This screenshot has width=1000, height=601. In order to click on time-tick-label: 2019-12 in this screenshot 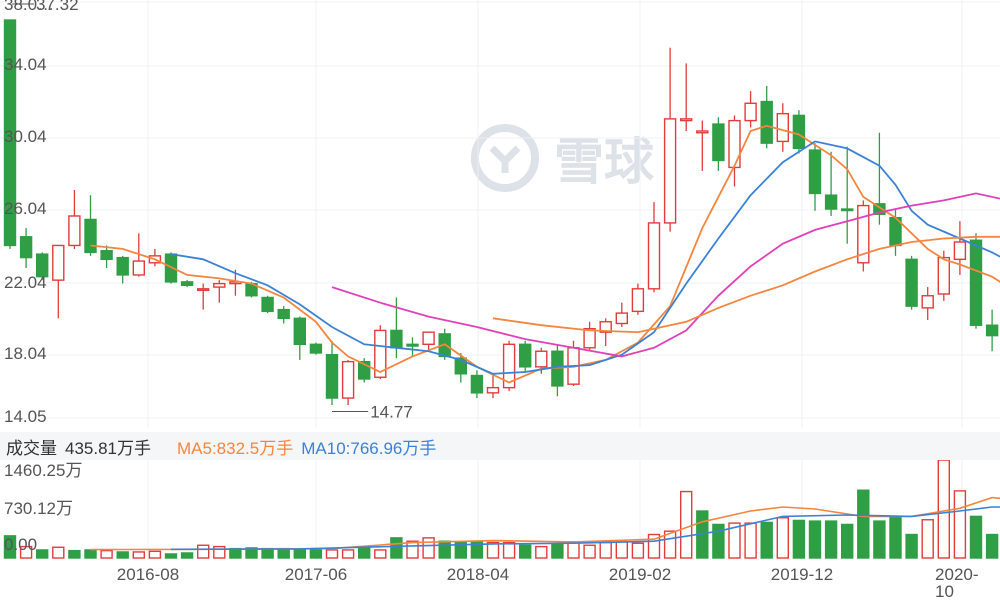, I will do `click(802, 574)`.